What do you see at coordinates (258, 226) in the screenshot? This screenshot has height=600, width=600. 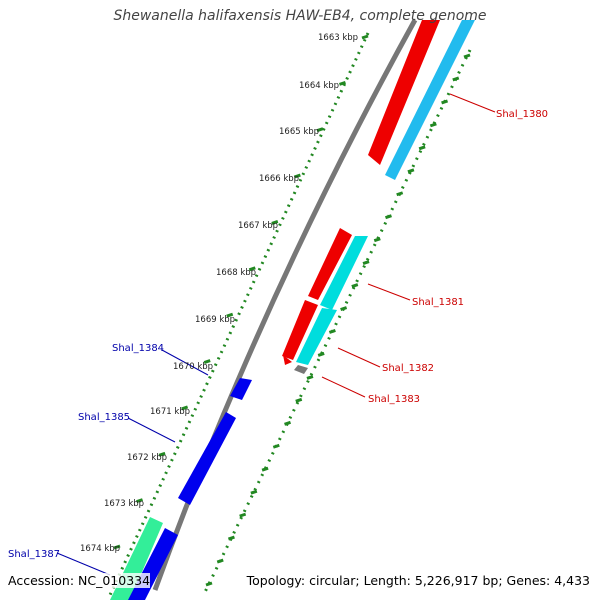 I see `kbp-label: 1667 kbp` at bounding box center [258, 226].